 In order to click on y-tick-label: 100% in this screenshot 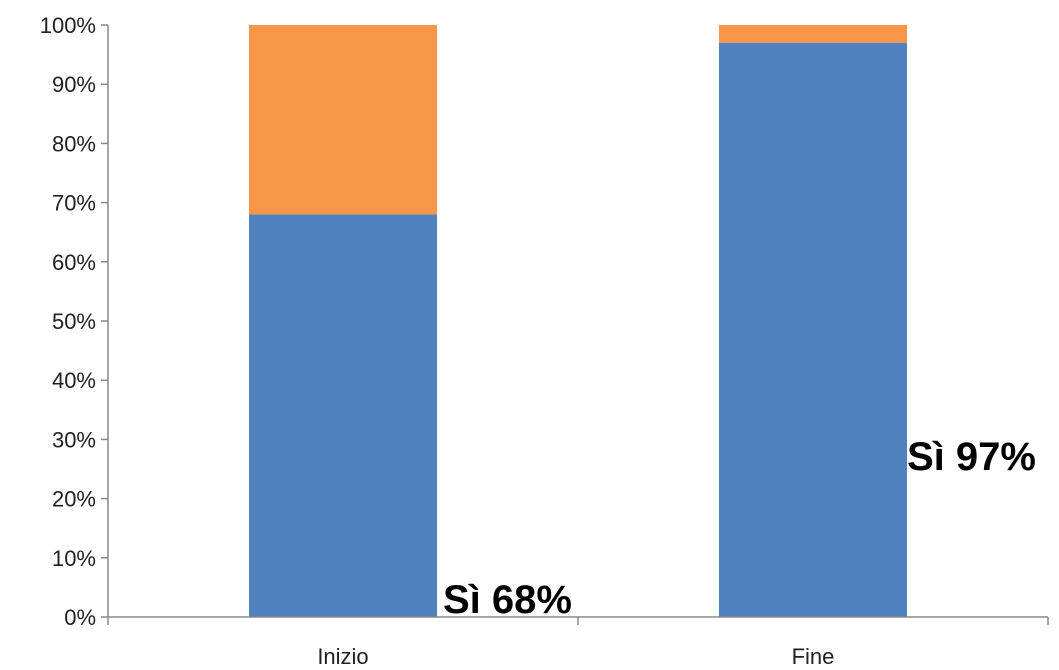, I will do `click(68, 25)`.